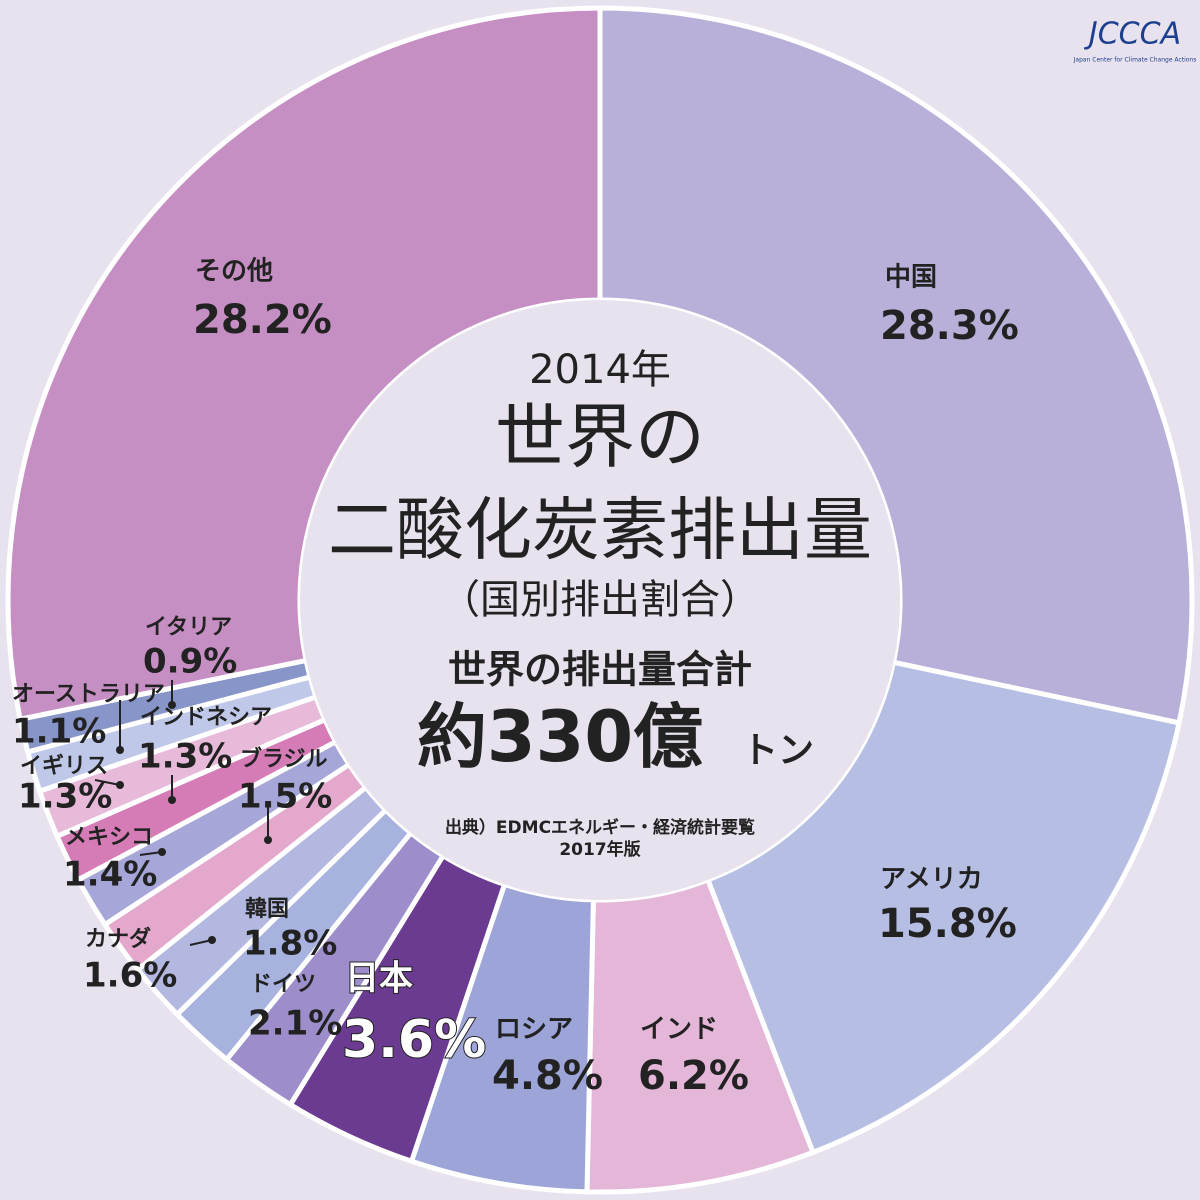  Describe the element at coordinates (130, 976) in the screenshot. I see `data-label: 1.6%` at that location.